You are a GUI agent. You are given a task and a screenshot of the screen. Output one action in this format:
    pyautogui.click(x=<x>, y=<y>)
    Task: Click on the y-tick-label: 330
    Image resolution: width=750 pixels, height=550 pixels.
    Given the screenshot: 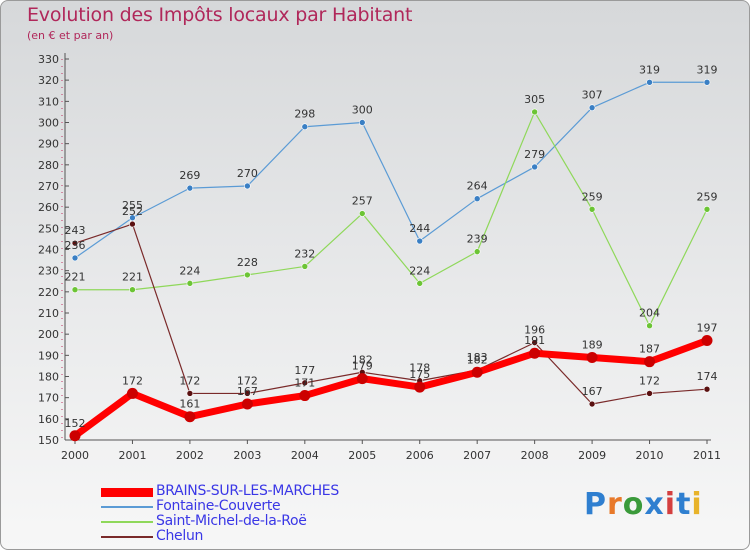 What is the action you would take?
    pyautogui.click(x=48, y=59)
    